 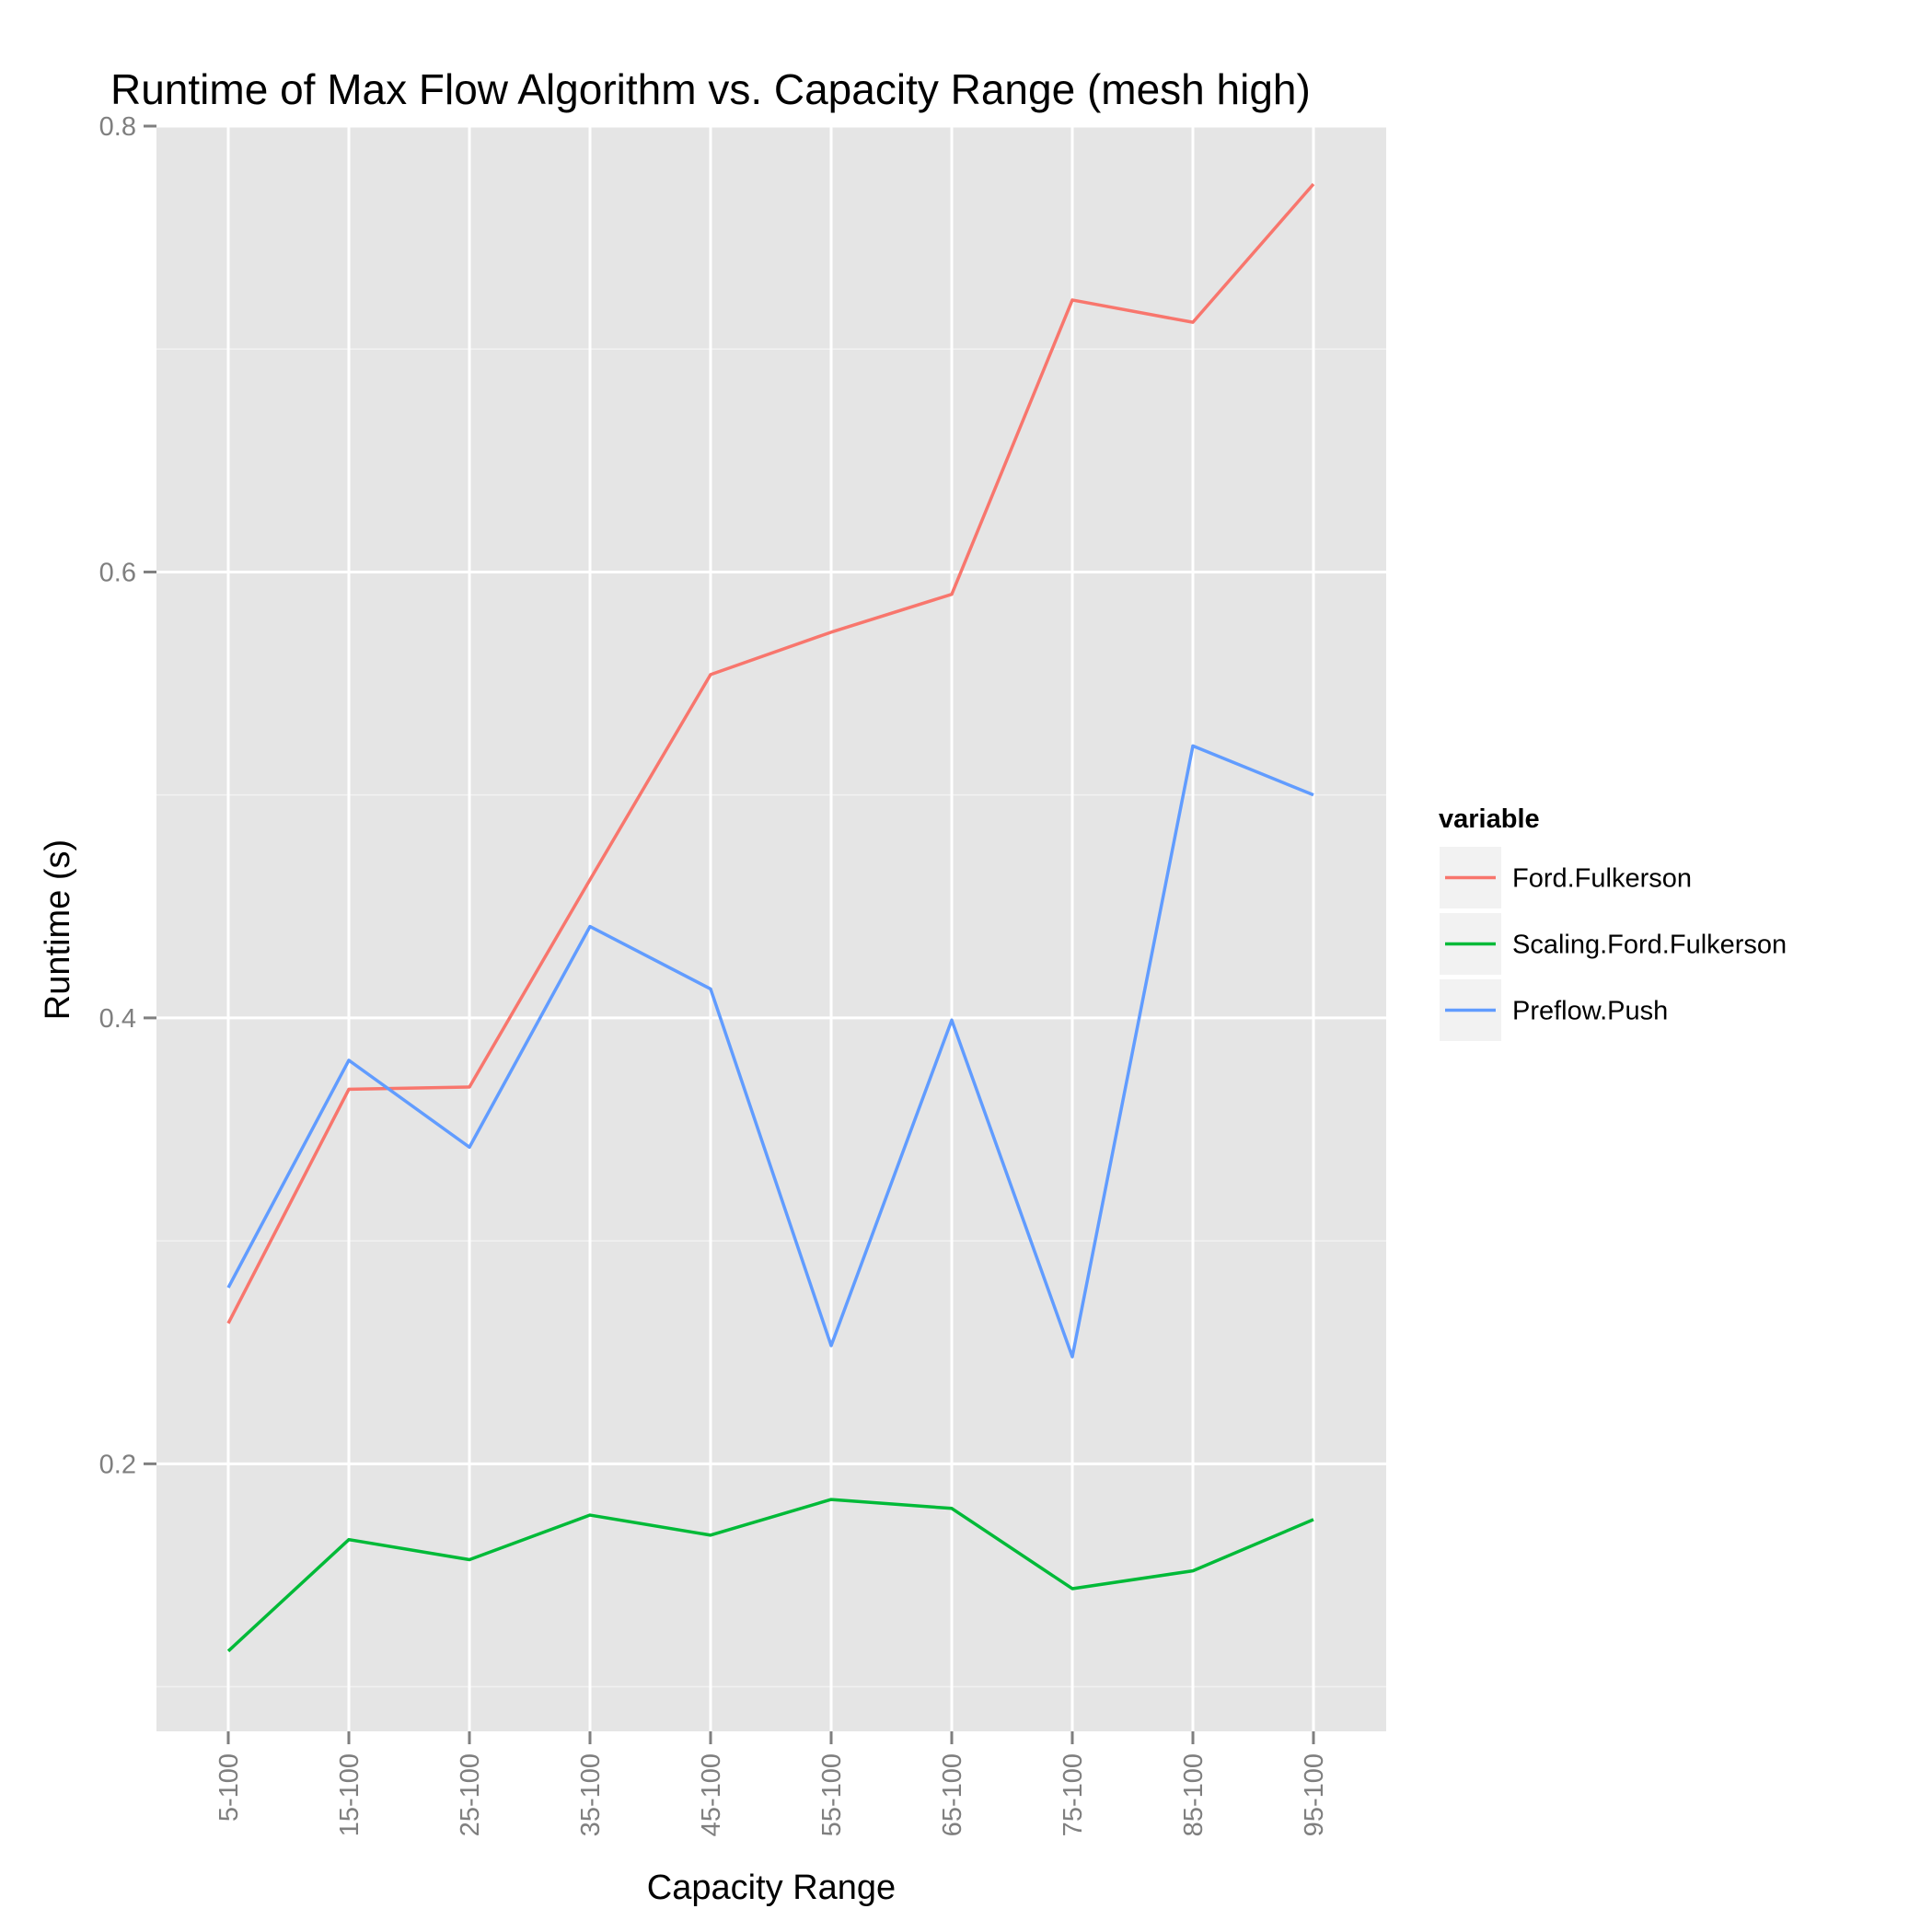 I want to click on y-tick-label: 0.4, so click(x=118, y=1019).